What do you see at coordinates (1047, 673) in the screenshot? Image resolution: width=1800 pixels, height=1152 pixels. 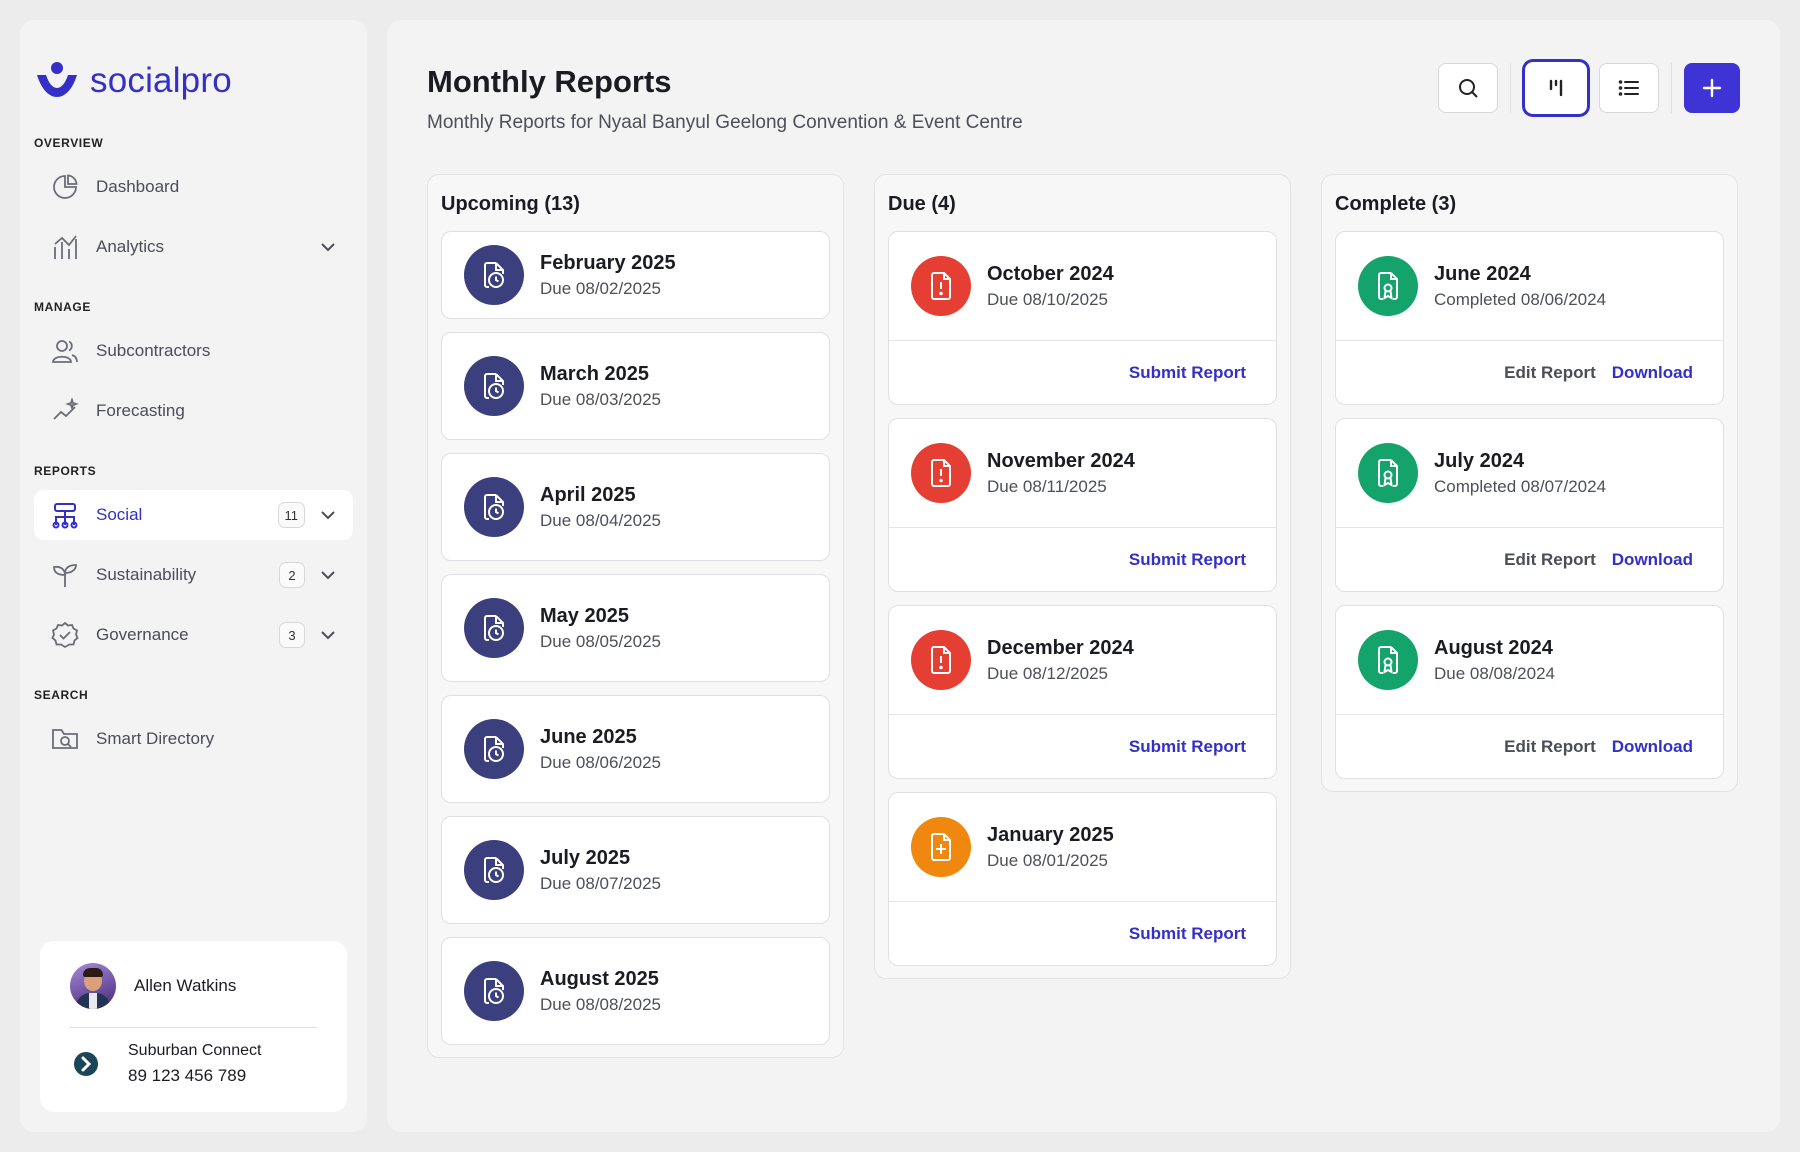 I see `report-due-date: Due 08/12/2025` at bounding box center [1047, 673].